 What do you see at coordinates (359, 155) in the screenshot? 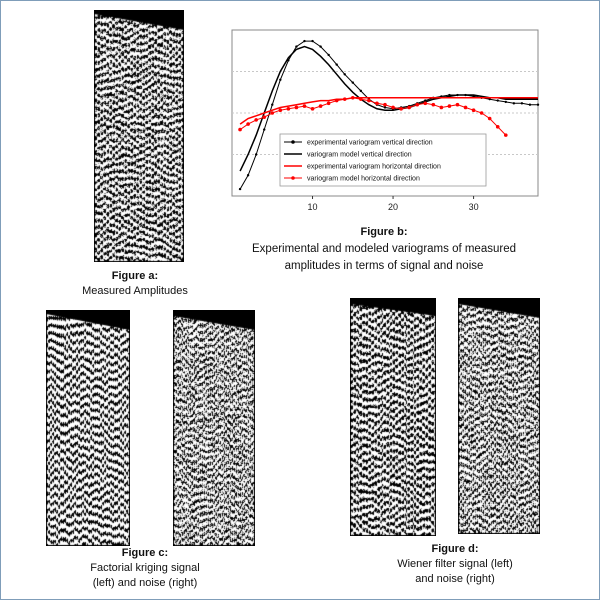
I see `legend-label: variogram model vertical direction` at bounding box center [359, 155].